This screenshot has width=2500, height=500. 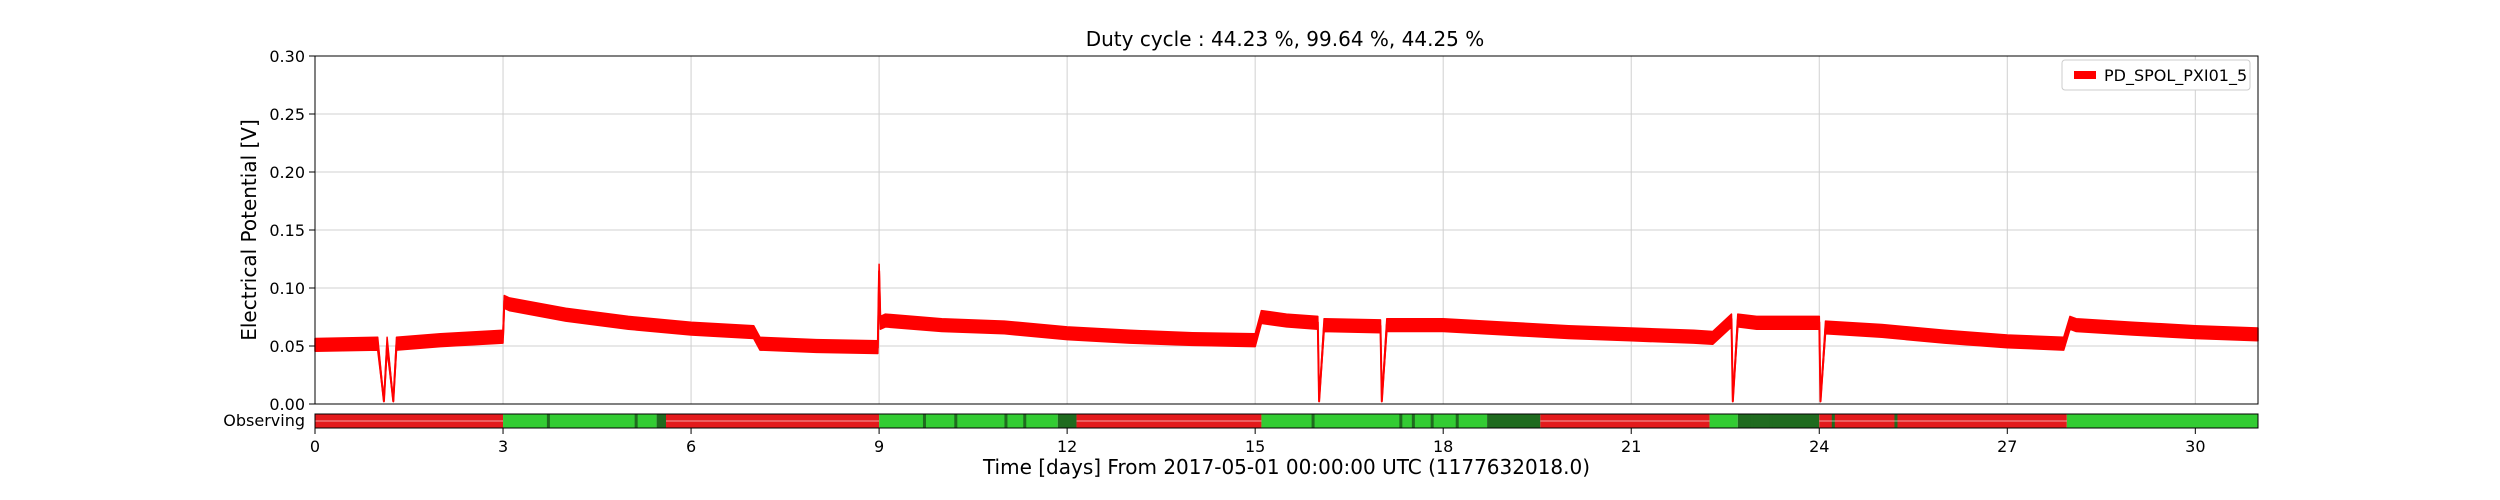 I want to click on observing-bar: Observing, so click(x=1241, y=420).